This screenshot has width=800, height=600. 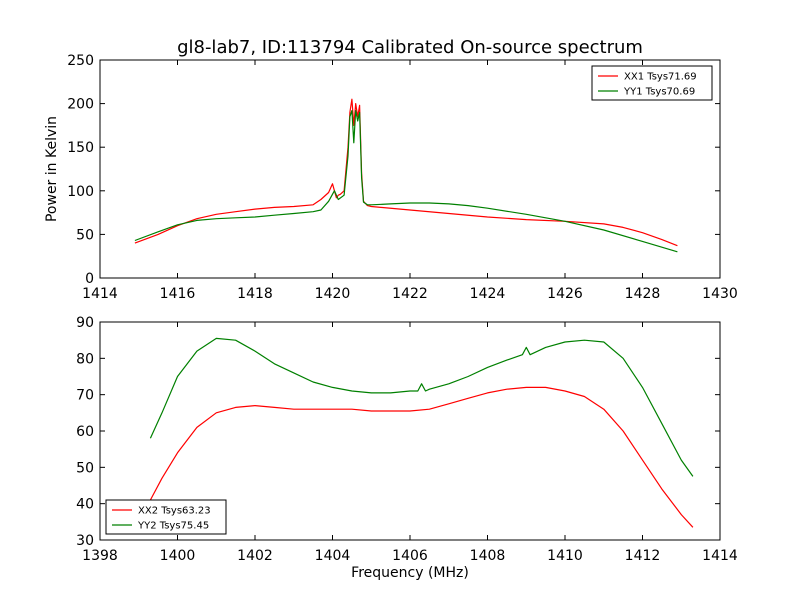 What do you see at coordinates (488, 556) in the screenshot?
I see `x-tick-label: 1408` at bounding box center [488, 556].